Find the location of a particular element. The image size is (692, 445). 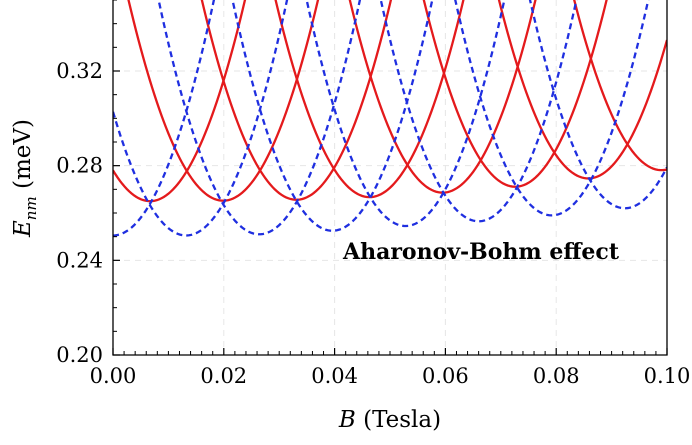

x-axis-label: B (Tesla) is located at coordinates (389, 420).